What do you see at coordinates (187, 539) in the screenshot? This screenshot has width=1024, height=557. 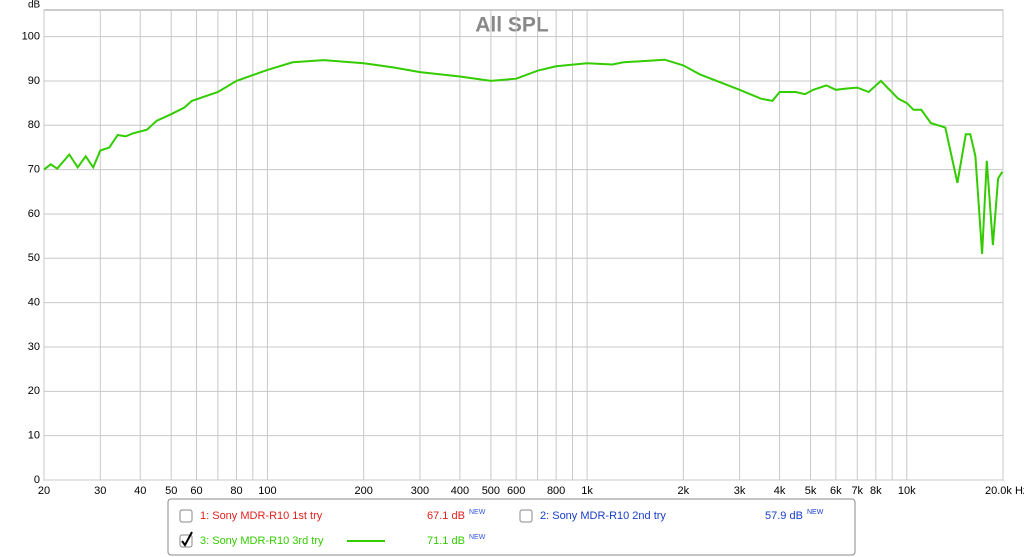 I see `checkmark` at bounding box center [187, 539].